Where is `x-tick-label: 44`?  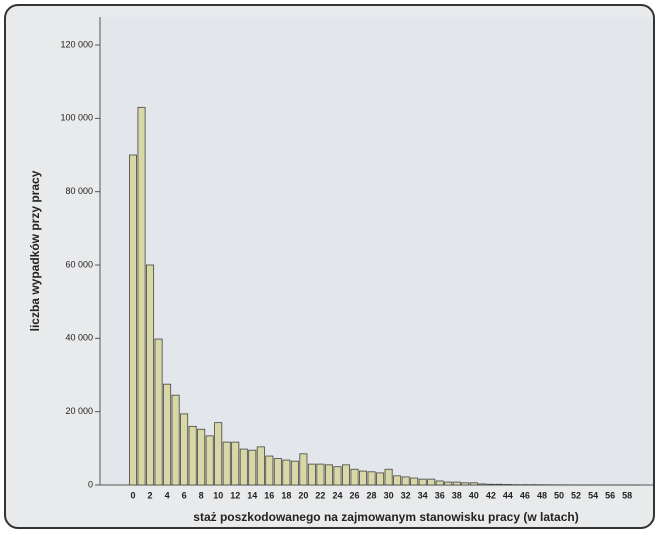
x-tick-label: 44 is located at coordinates (508, 495).